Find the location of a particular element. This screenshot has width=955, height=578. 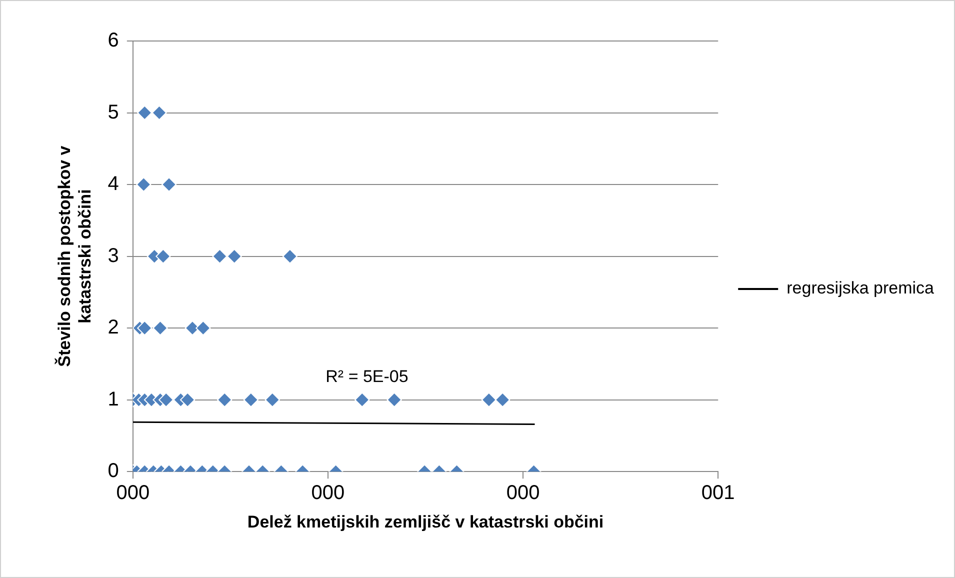

y-tick-label: 3 is located at coordinates (113, 255).